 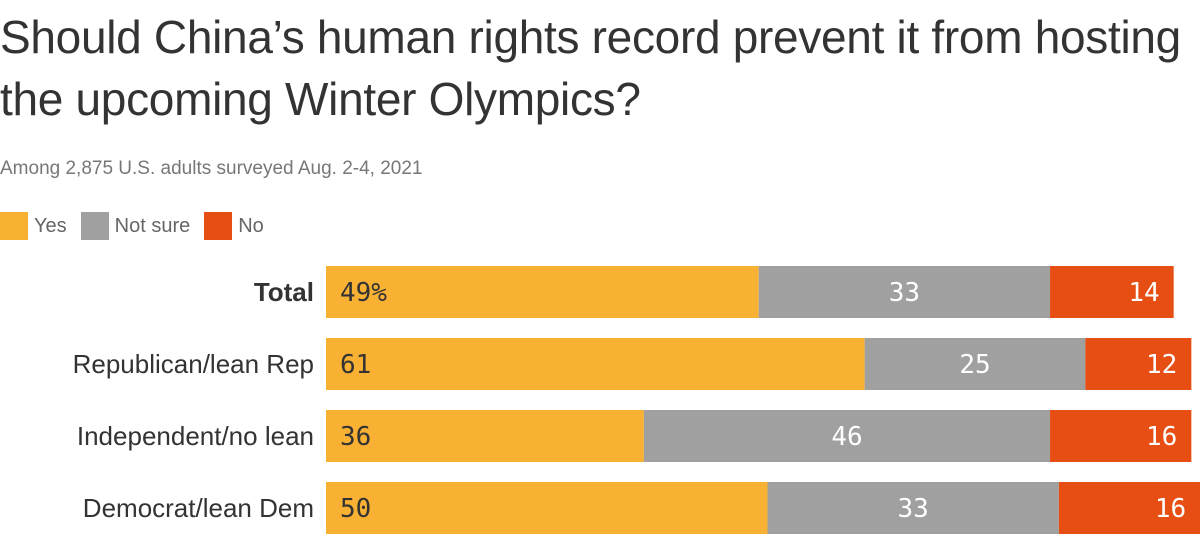 What do you see at coordinates (547, 508) in the screenshot?
I see `bar-yes-democrat-lean-dem` at bounding box center [547, 508].